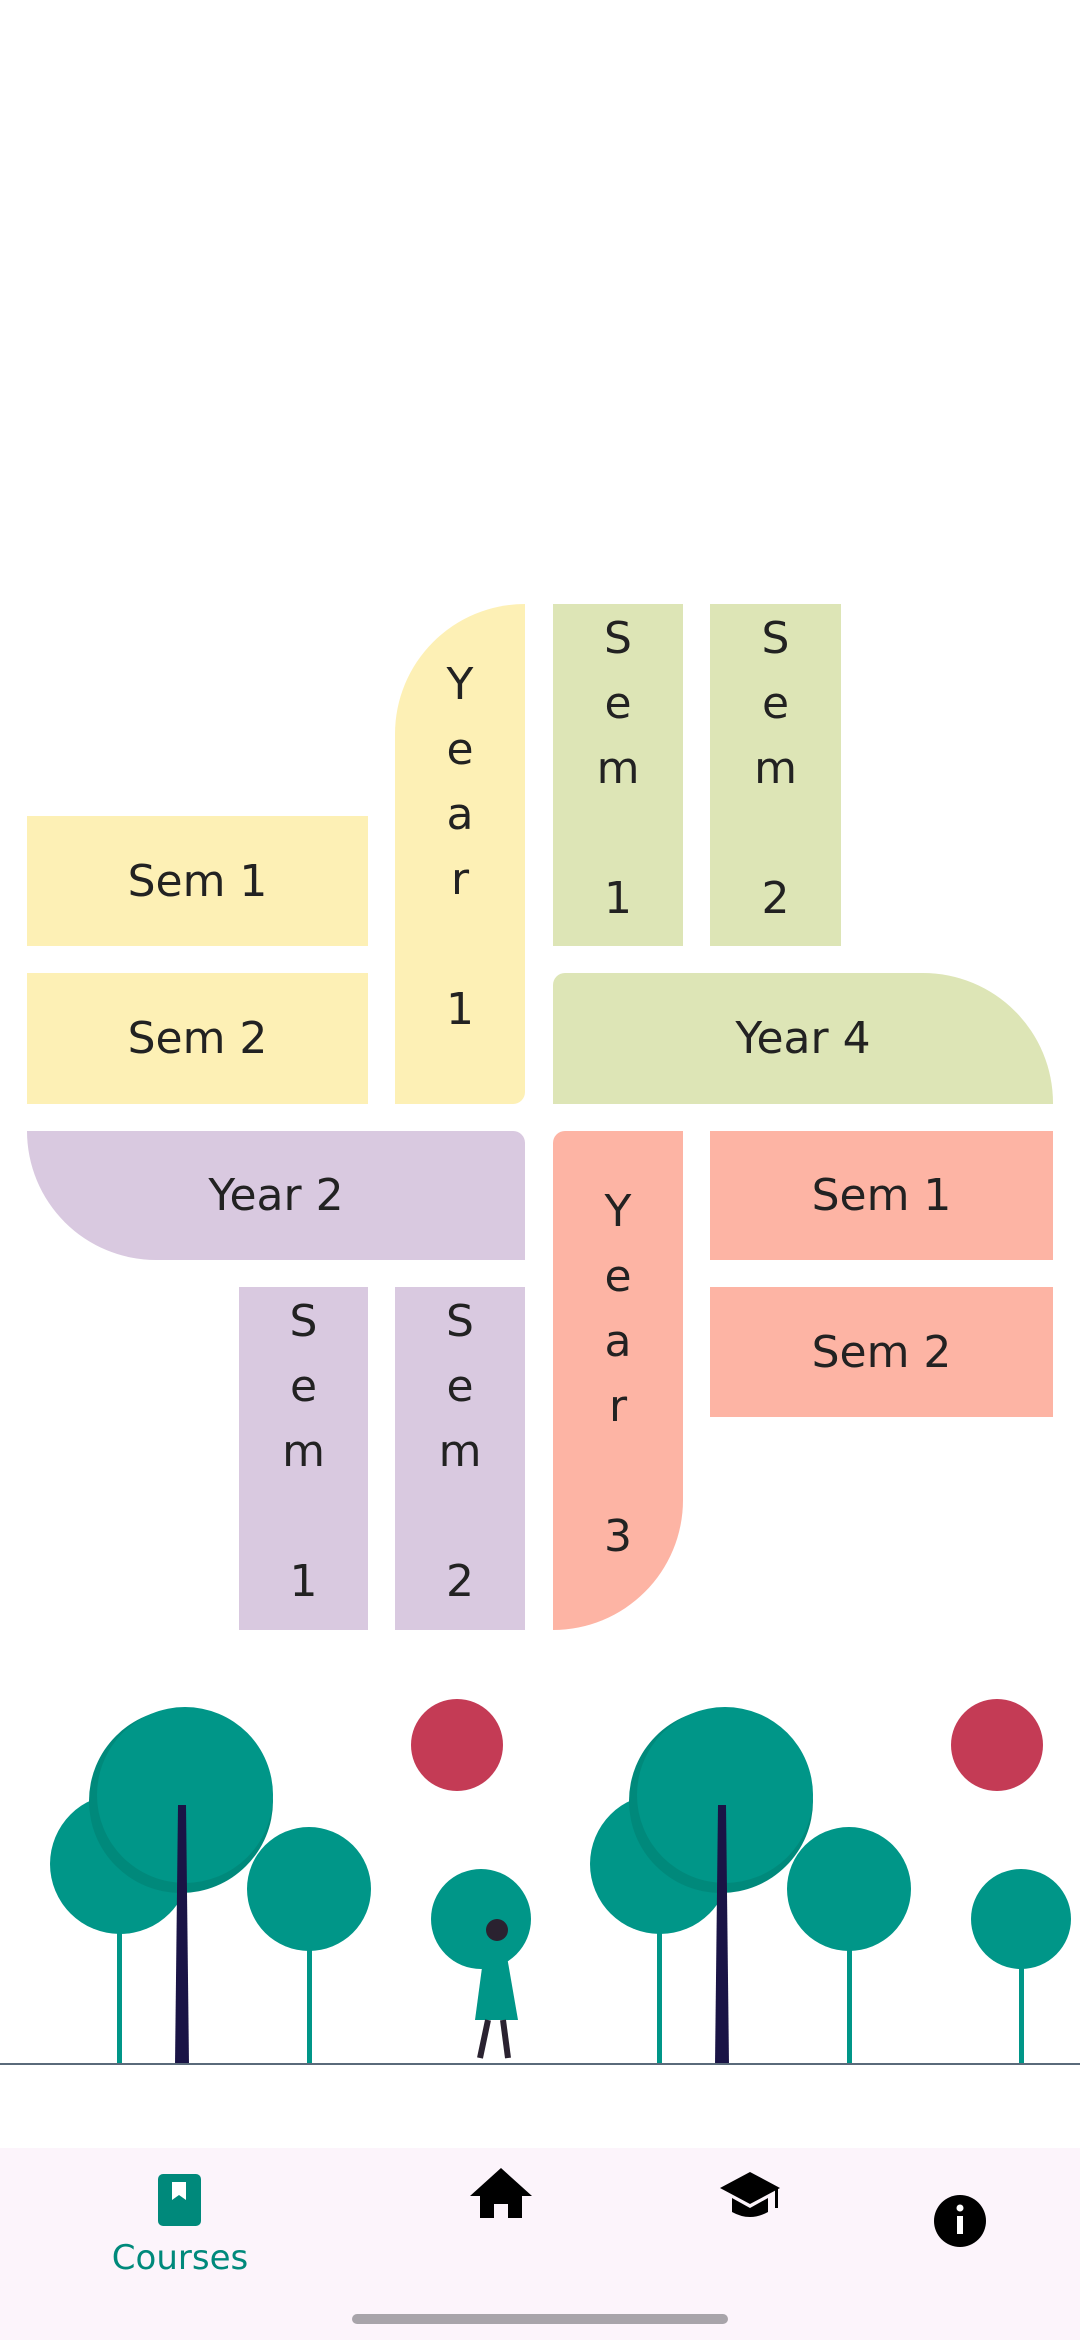 The image size is (1080, 2340). Describe the element at coordinates (501, 2193) in the screenshot. I see `home-icon` at that location.